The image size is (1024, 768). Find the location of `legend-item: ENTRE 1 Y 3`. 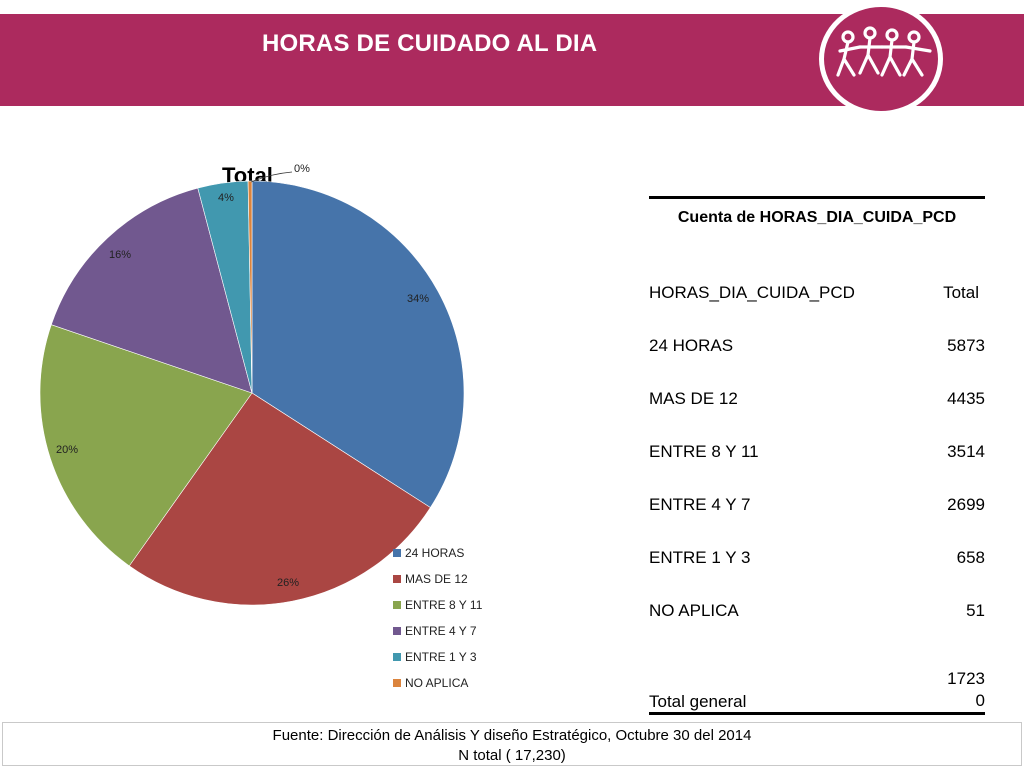

legend-item: ENTRE 1 Y 3 is located at coordinates (437, 657).